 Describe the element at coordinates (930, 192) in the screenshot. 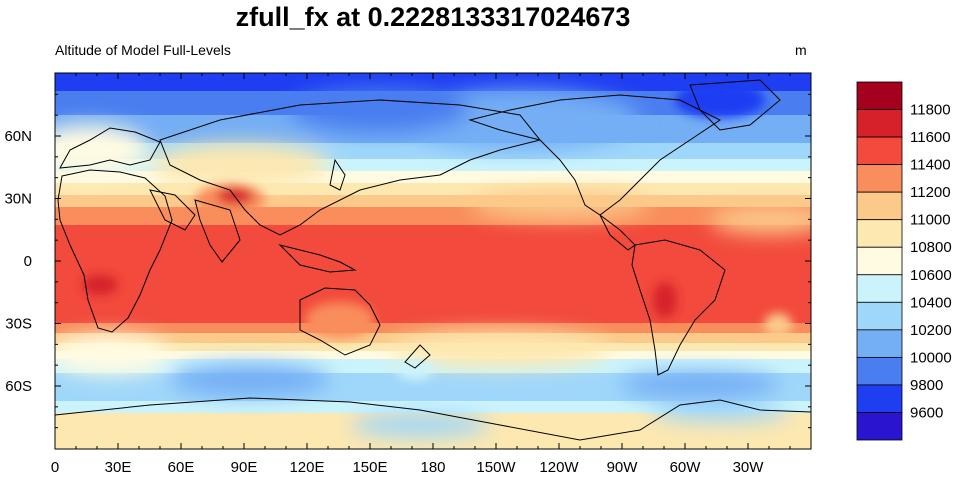

I see `colorbar-label: 11200` at that location.